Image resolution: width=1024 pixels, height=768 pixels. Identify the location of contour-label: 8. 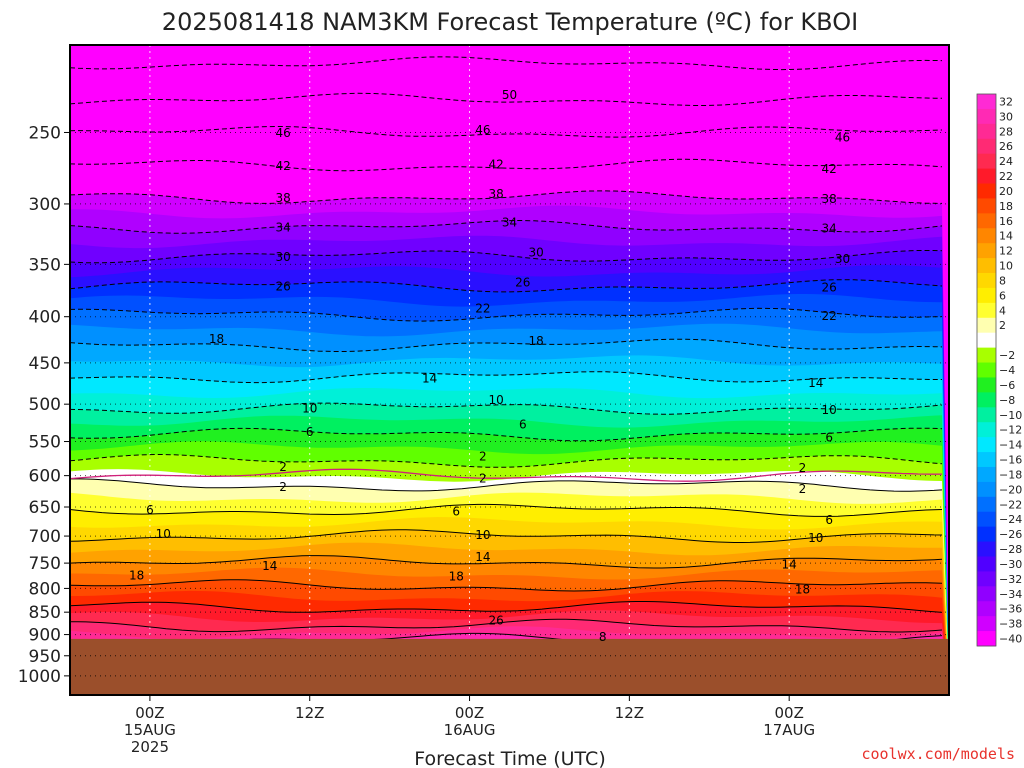
(603, 637).